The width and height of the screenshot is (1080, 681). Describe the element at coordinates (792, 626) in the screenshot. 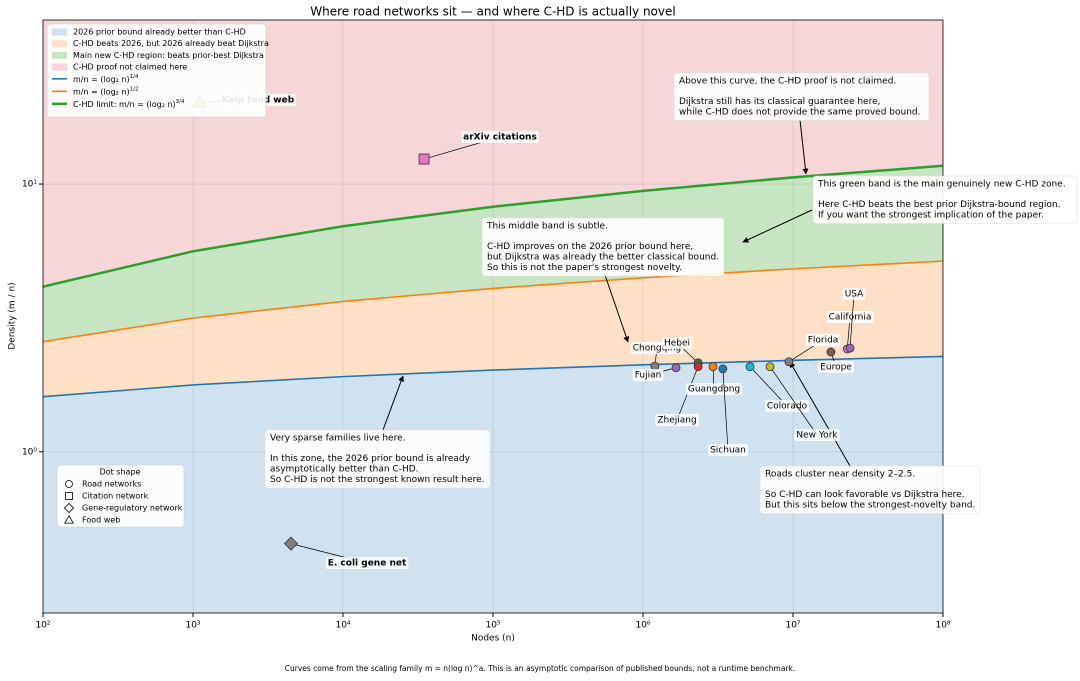

I see `x-tick-label: 10⁷` at that location.